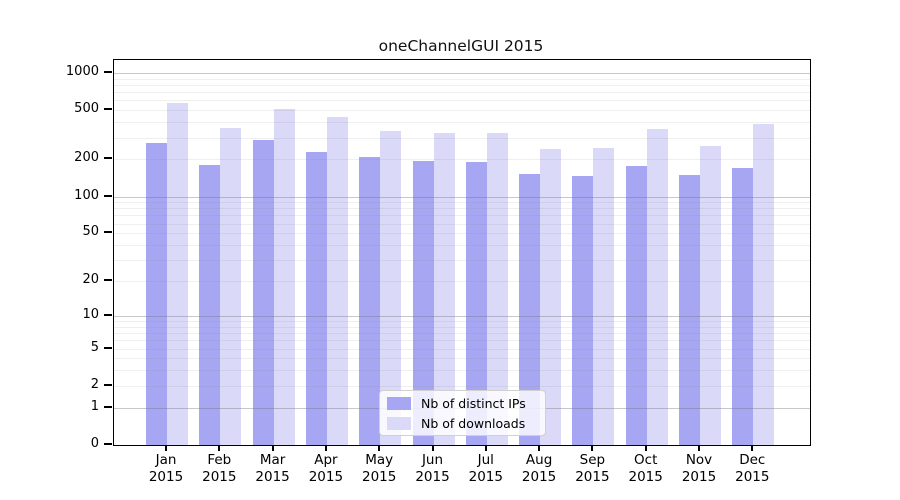 The height and width of the screenshot is (500, 900). What do you see at coordinates (284, 277) in the screenshot?
I see `bar-downloads-mar` at bounding box center [284, 277].